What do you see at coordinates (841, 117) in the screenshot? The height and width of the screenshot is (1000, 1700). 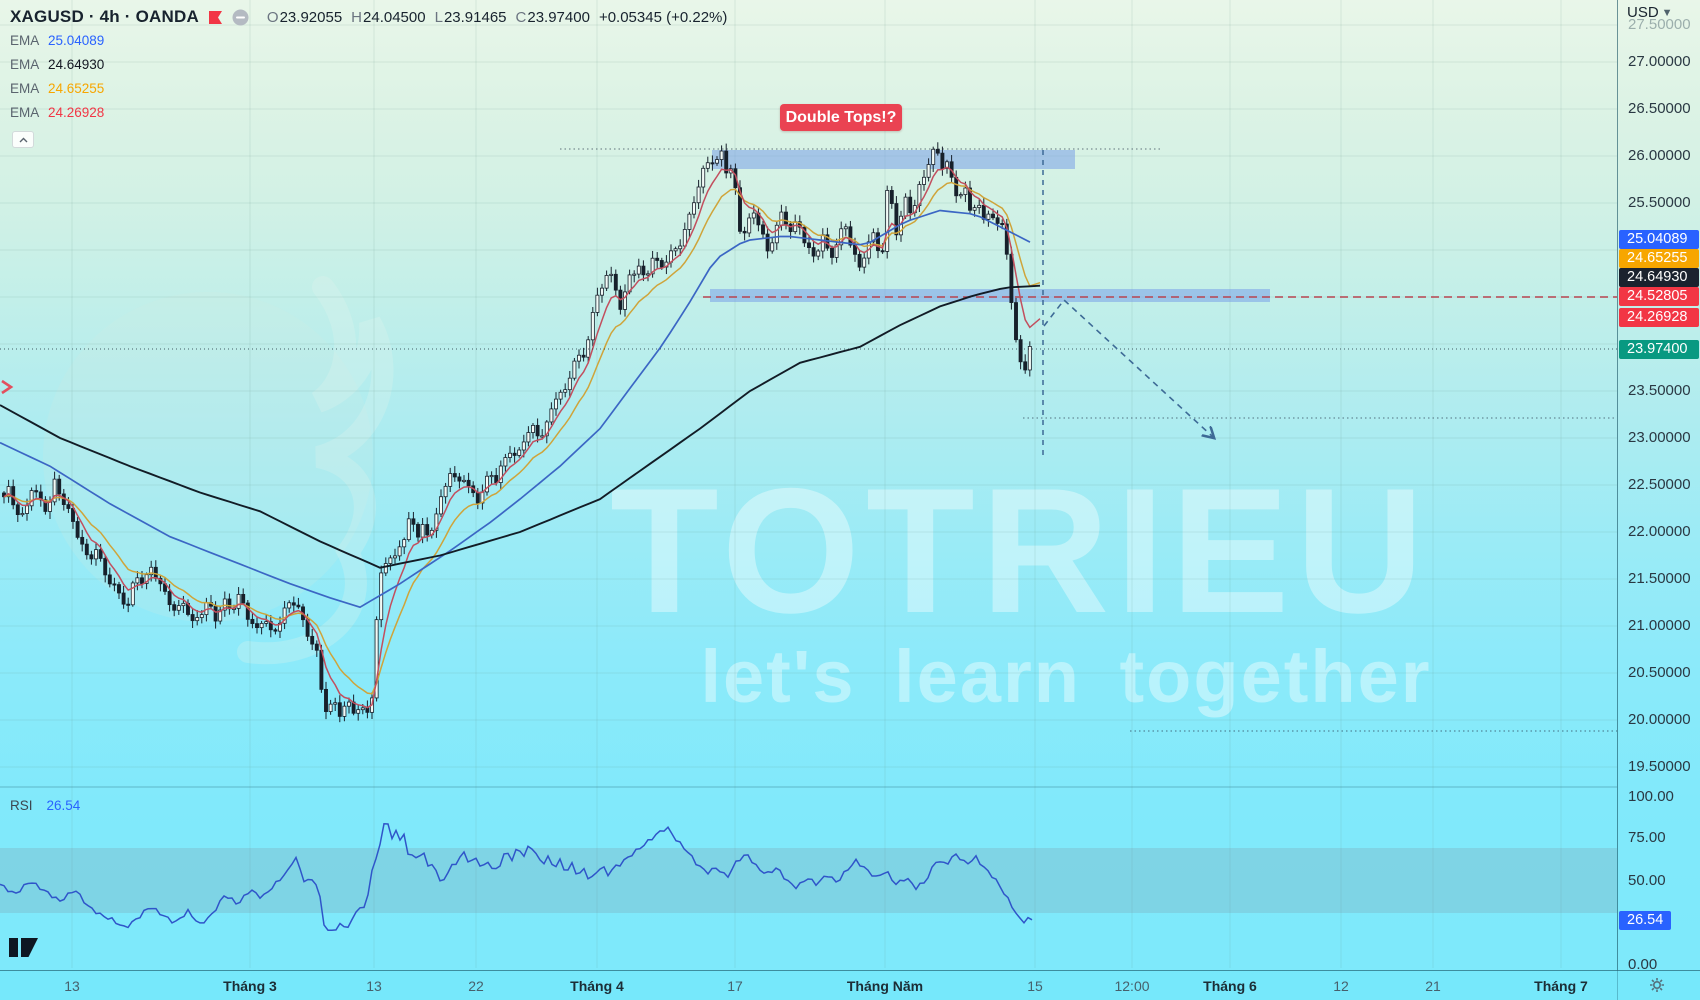 I see `double-tops-annotation: Double Tops!?` at bounding box center [841, 117].